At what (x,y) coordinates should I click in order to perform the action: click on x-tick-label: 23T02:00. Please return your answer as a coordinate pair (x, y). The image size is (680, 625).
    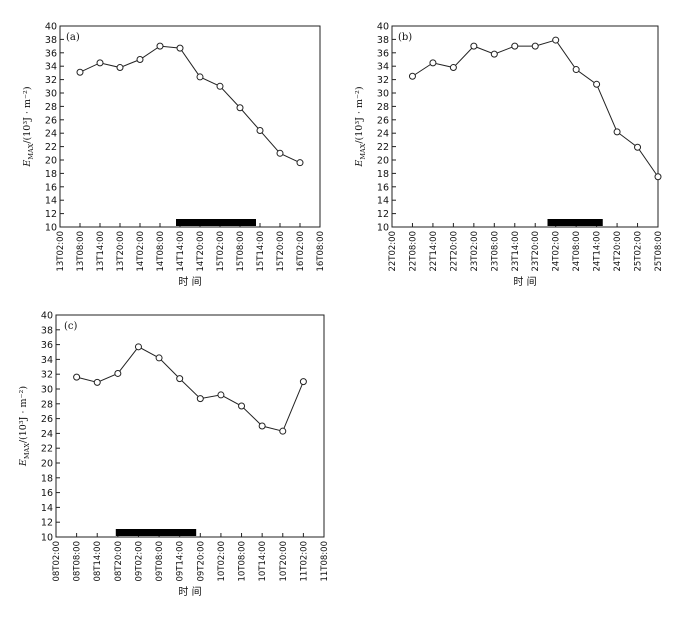
    Looking at the image, I should click on (475, 251).